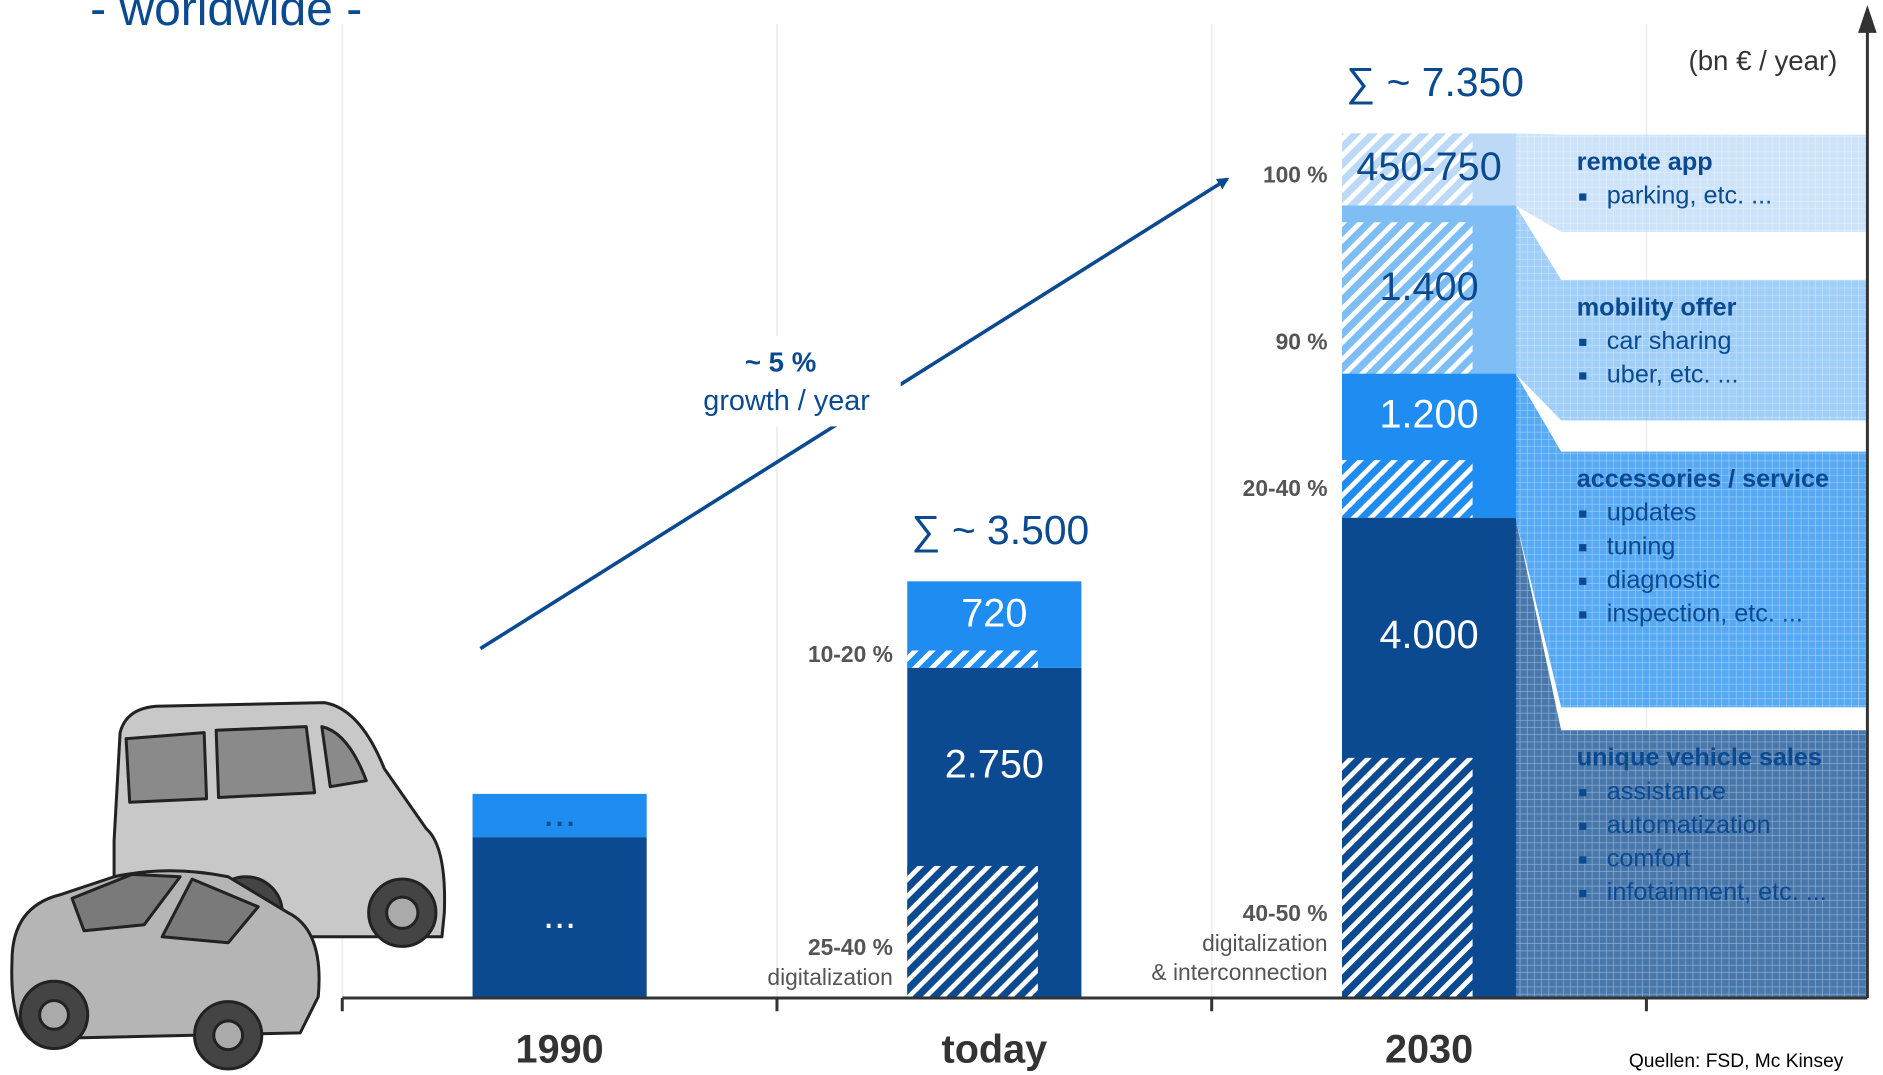 The height and width of the screenshot is (1075, 1883). Describe the element at coordinates (780, 361) in the screenshot. I see `growth-rate: ~ 5 %` at that location.